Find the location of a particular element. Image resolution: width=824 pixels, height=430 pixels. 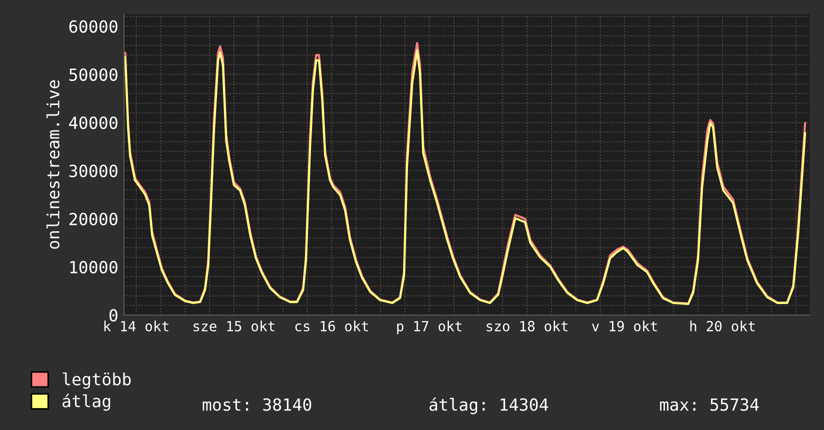

x-tick-label: p 17 okt is located at coordinates (429, 327).